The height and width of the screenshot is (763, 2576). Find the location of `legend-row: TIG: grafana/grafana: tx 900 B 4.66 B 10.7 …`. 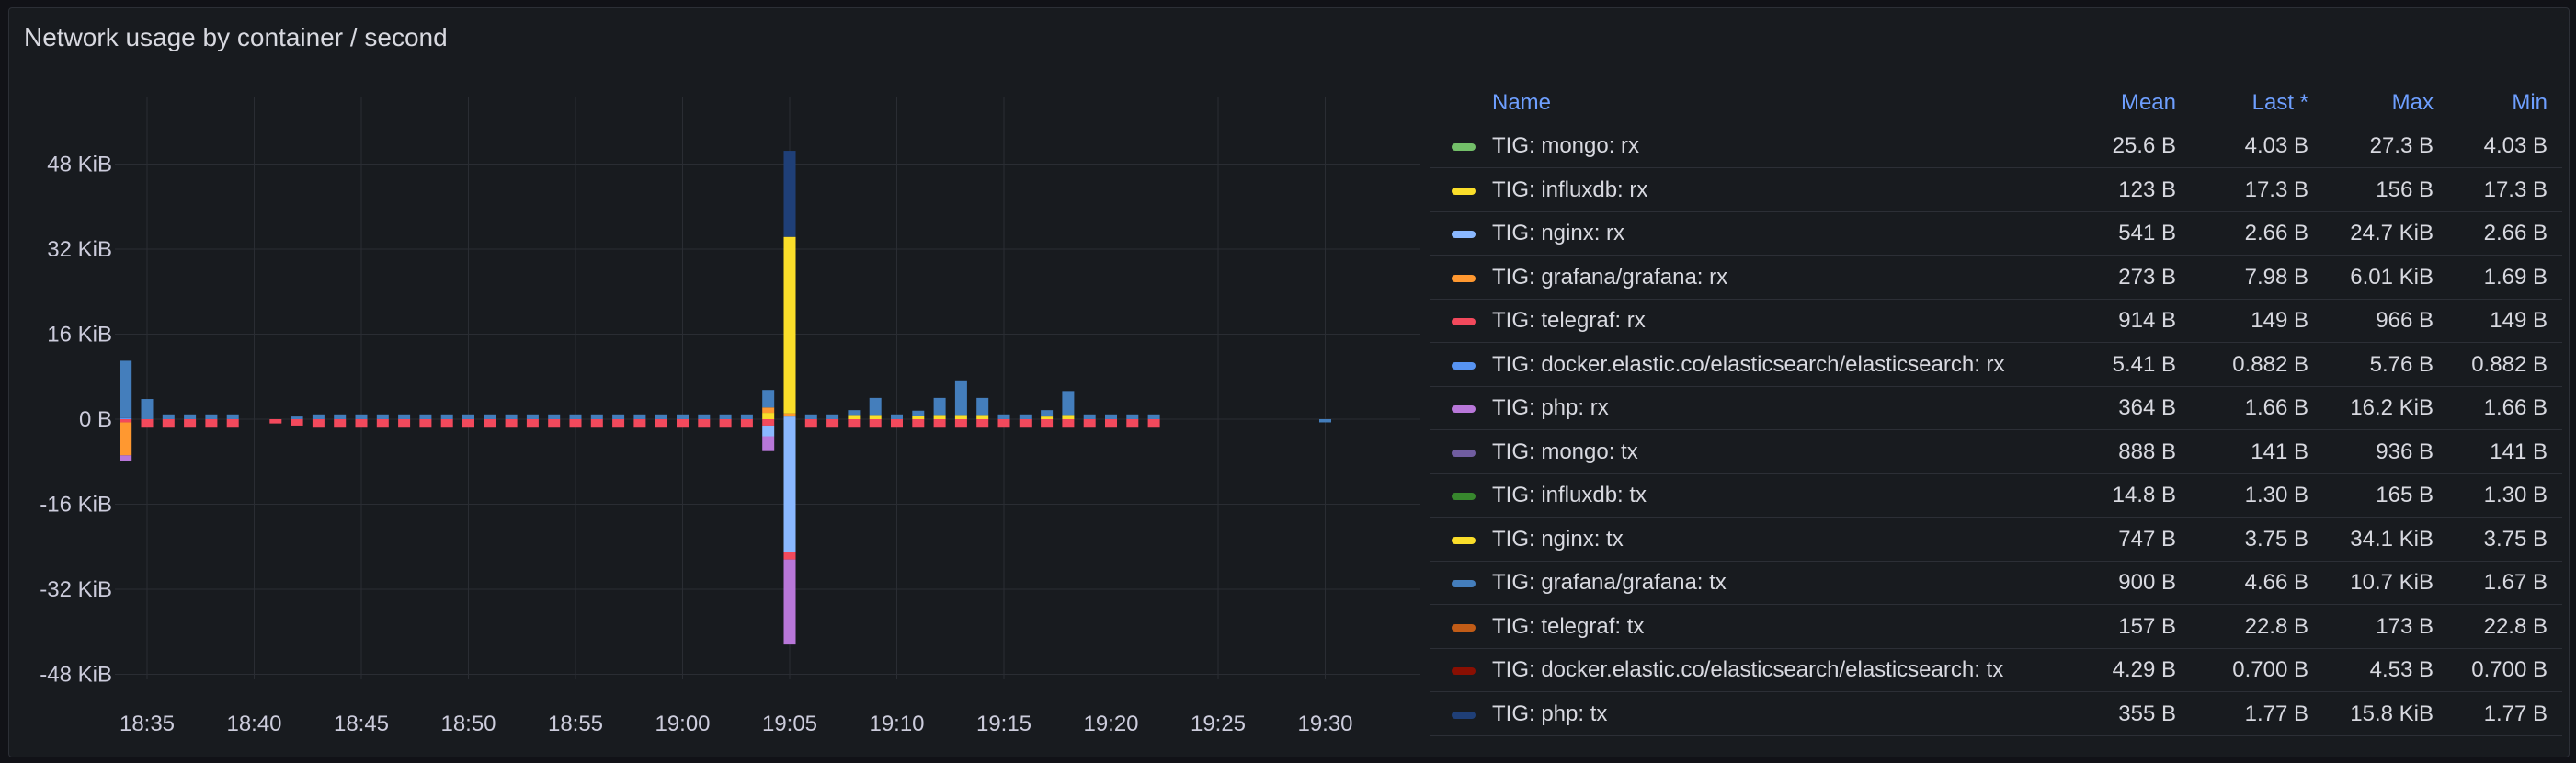

legend-row: TIG: grafana/grafana: tx 900 B 4.66 B 10.7 … is located at coordinates (1996, 583).